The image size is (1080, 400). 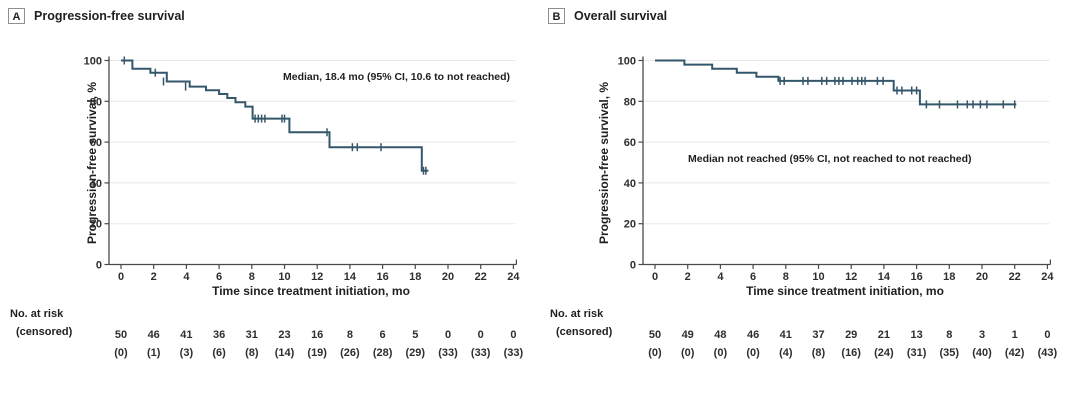 I want to click on censored-value: (40), so click(x=982, y=353).